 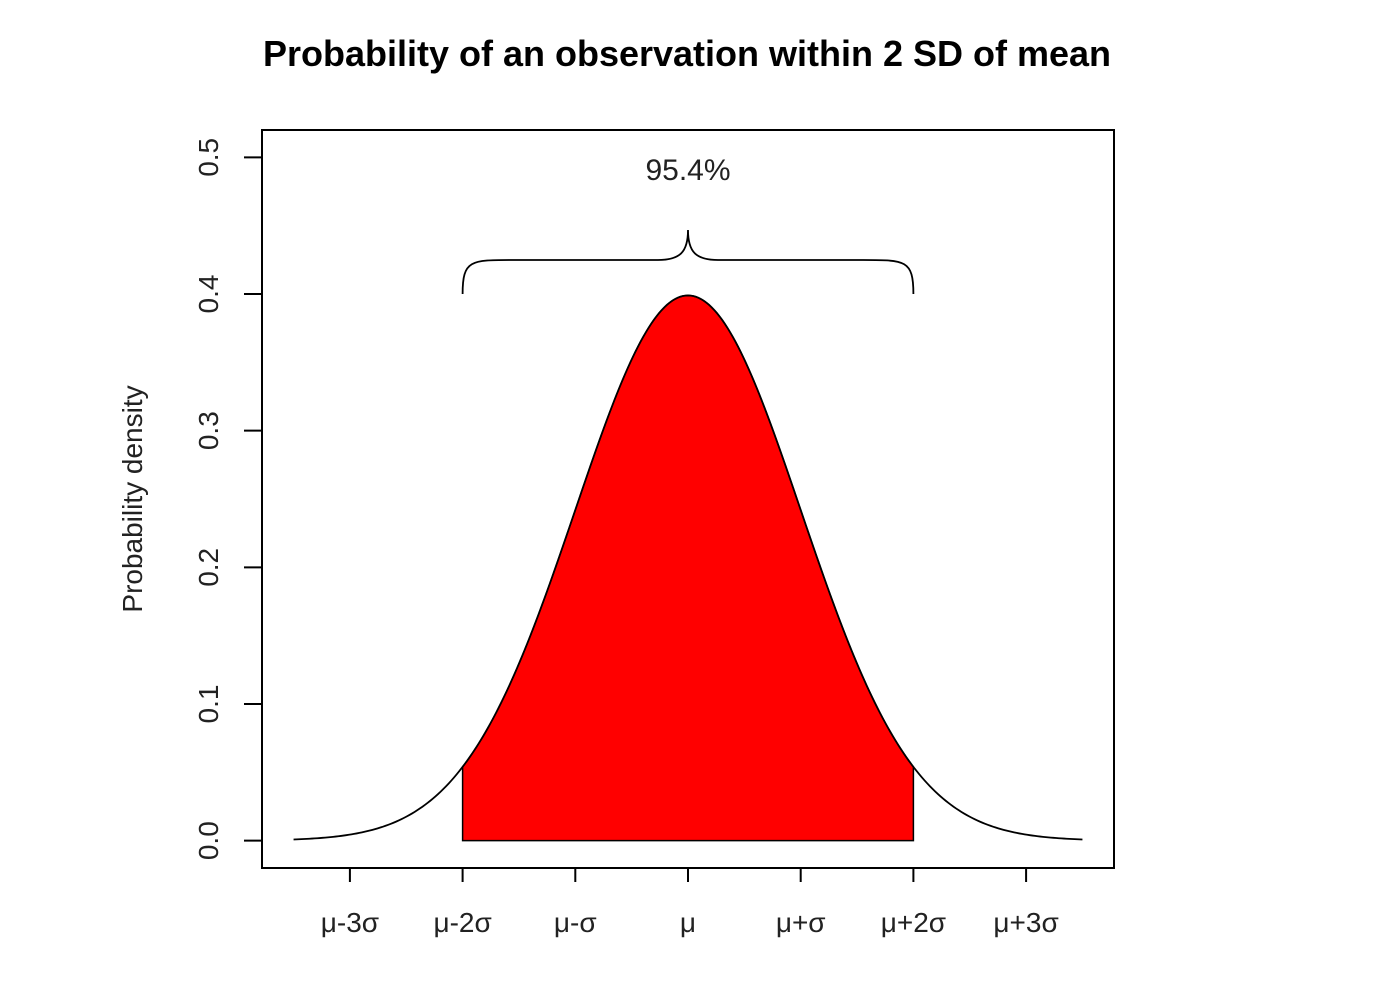 I want to click on y-axis-label: Probability density, so click(x=132, y=498).